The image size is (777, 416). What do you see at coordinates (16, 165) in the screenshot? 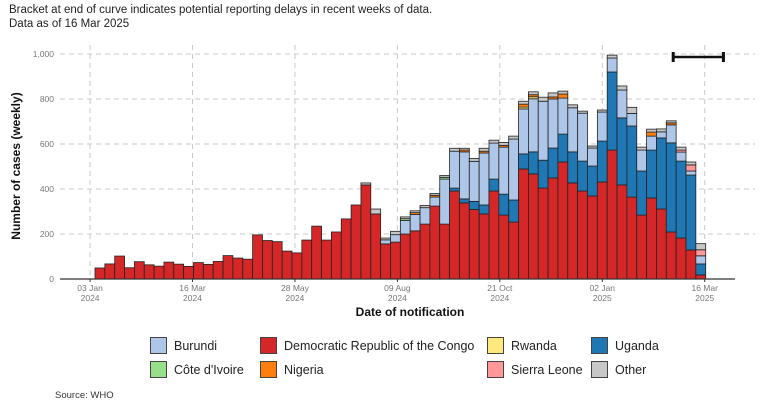
I see `y-axis-title: Number of cases (weekly)` at bounding box center [16, 165].